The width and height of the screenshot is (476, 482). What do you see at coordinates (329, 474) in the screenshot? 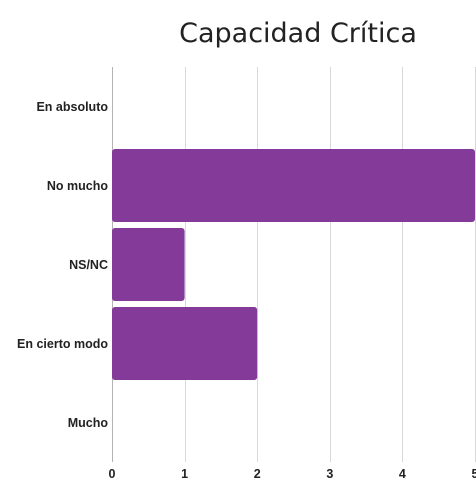
I see `x-tick-label: 3` at bounding box center [329, 474].